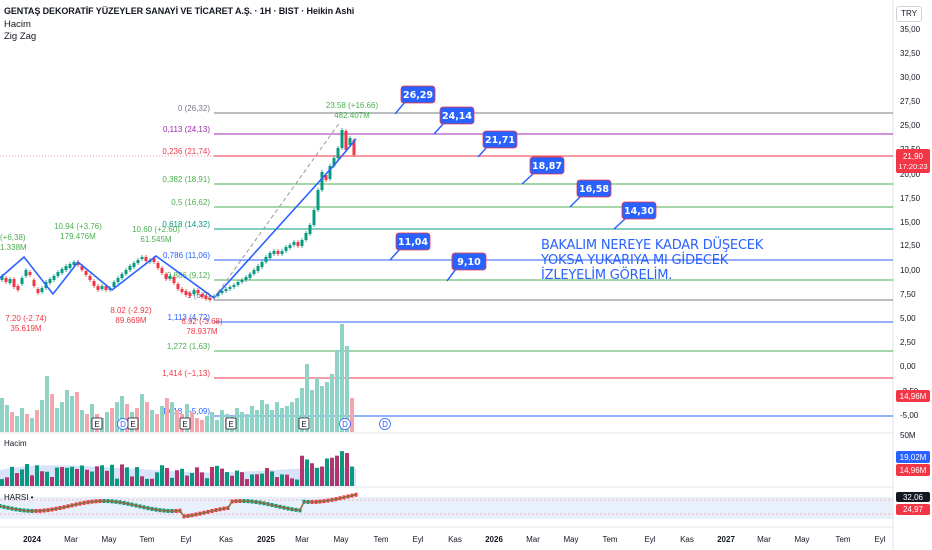  I want to click on harsi-rsi-line, so click(178, 505).